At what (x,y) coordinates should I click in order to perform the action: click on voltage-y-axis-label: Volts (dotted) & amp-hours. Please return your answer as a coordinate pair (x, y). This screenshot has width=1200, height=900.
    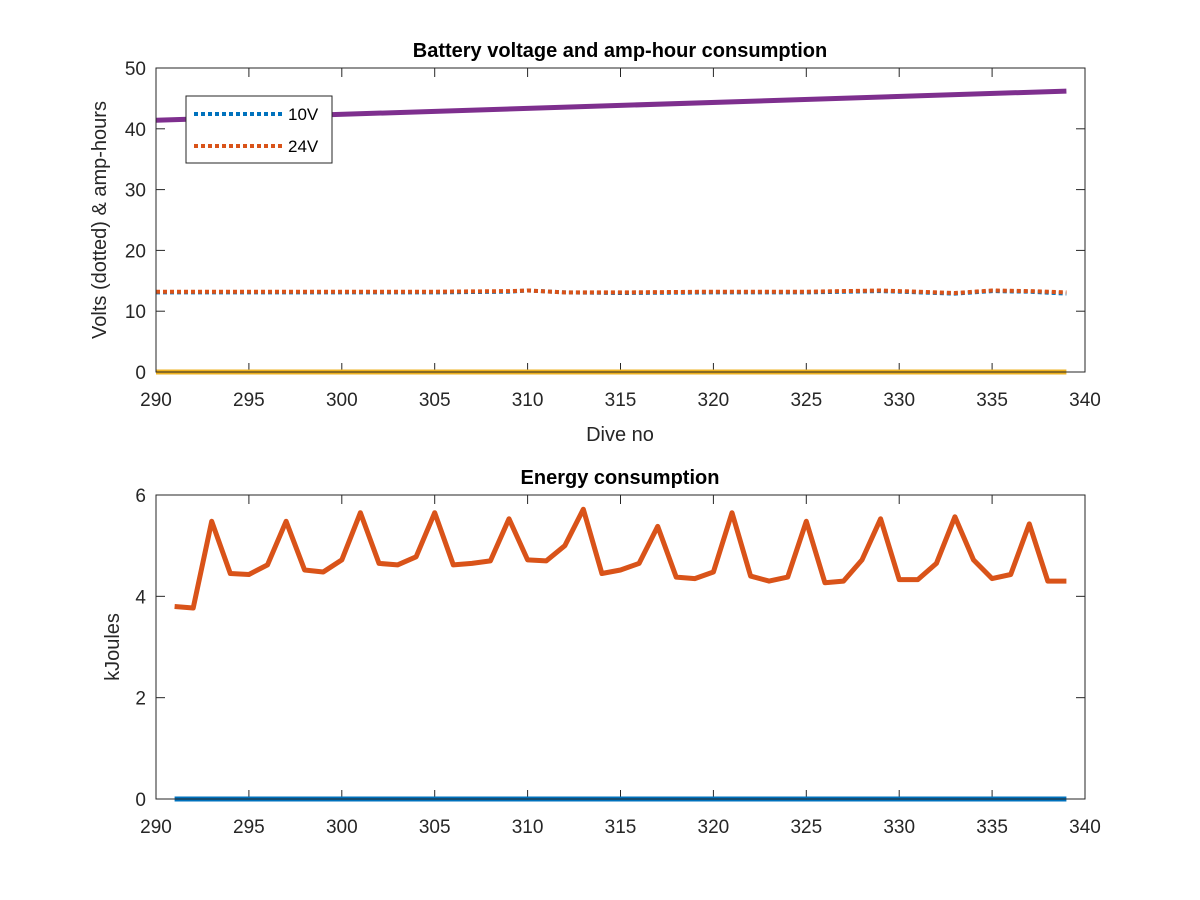
    Looking at the image, I should click on (100, 220).